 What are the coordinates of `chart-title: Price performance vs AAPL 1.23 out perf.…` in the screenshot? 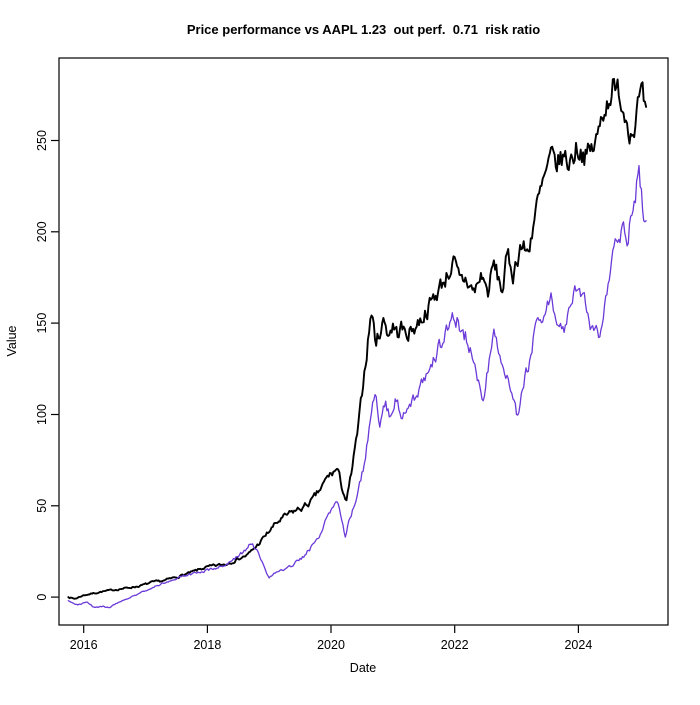 It's located at (363, 29).